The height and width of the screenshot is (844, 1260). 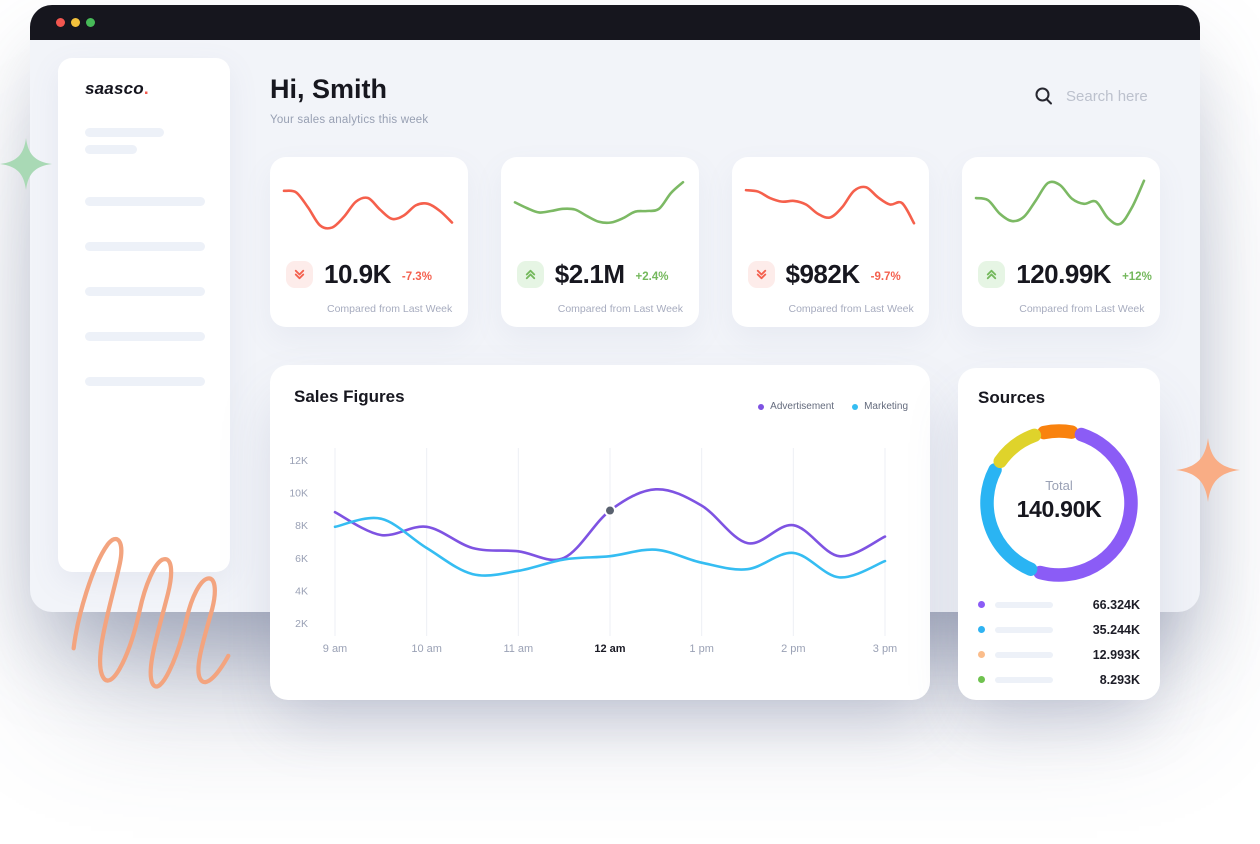 I want to click on sources-legend: 66.324K 35.244K 12.993K 8.293K, so click(x=1059, y=642).